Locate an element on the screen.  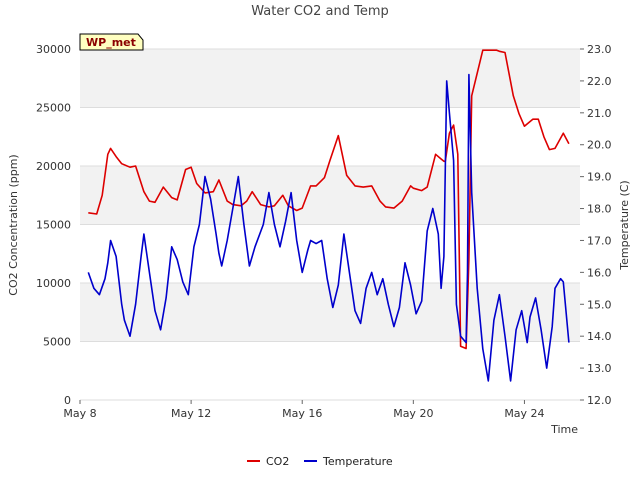
y-right-tick-label: 17.0 is located at coordinates (599, 240).